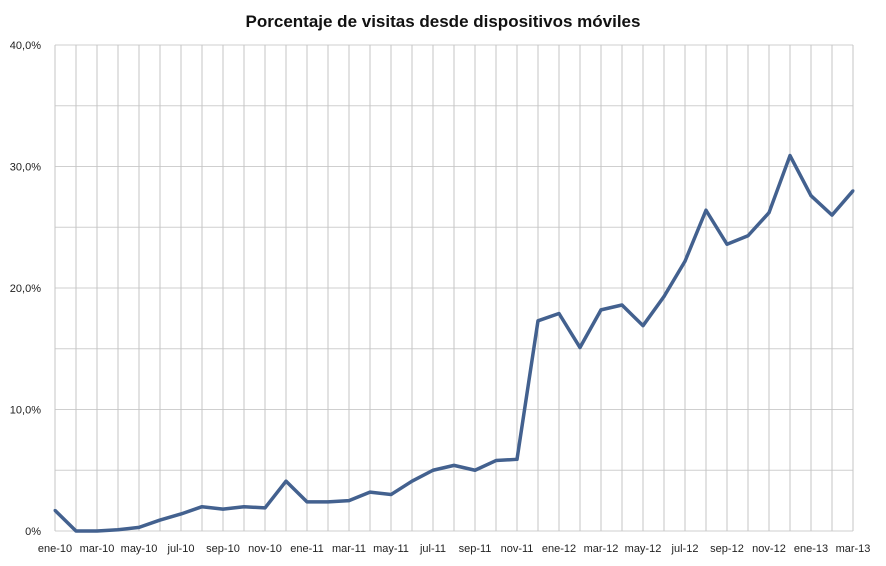  What do you see at coordinates (33, 532) in the screenshot?
I see `y-tick-label: 0%` at bounding box center [33, 532].